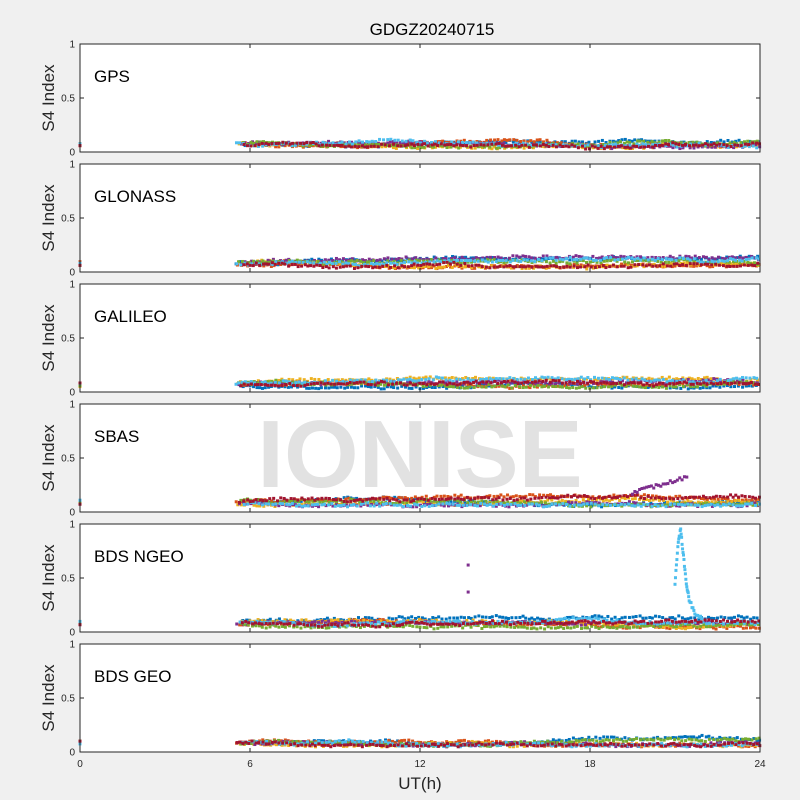  I want to click on y-axis-label: S4 Index, so click(48, 98).